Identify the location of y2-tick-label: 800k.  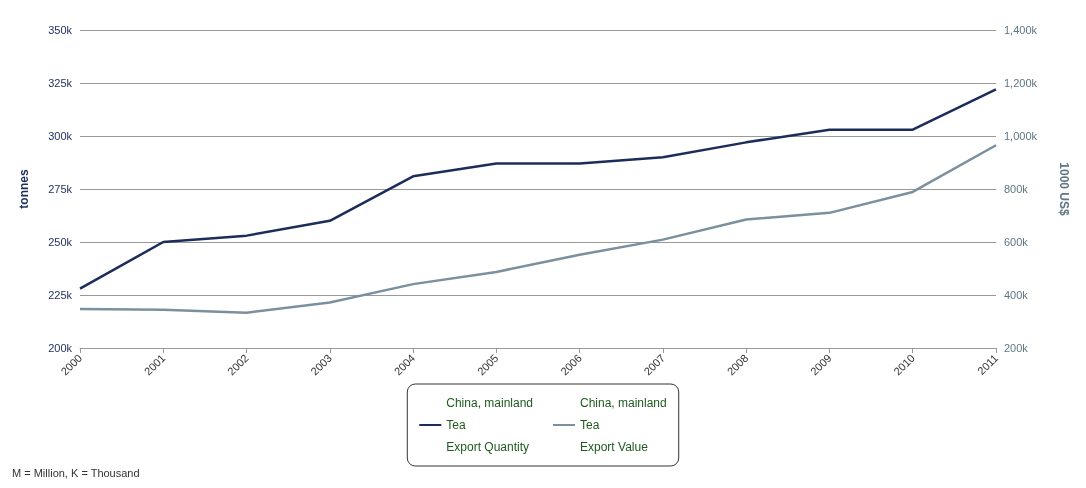
(1016, 189).